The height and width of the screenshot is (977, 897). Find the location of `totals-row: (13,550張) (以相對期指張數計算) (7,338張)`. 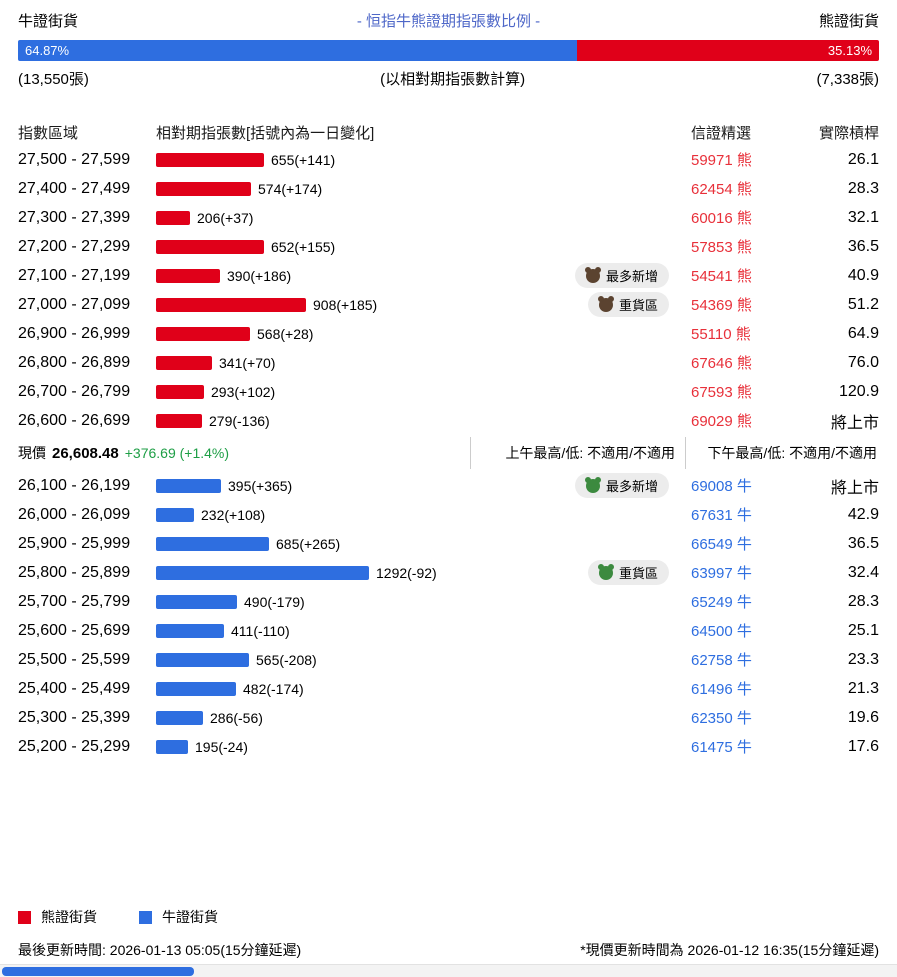

totals-row: (13,550張) (以相對期指張數計算) (7,338張) is located at coordinates (448, 78).